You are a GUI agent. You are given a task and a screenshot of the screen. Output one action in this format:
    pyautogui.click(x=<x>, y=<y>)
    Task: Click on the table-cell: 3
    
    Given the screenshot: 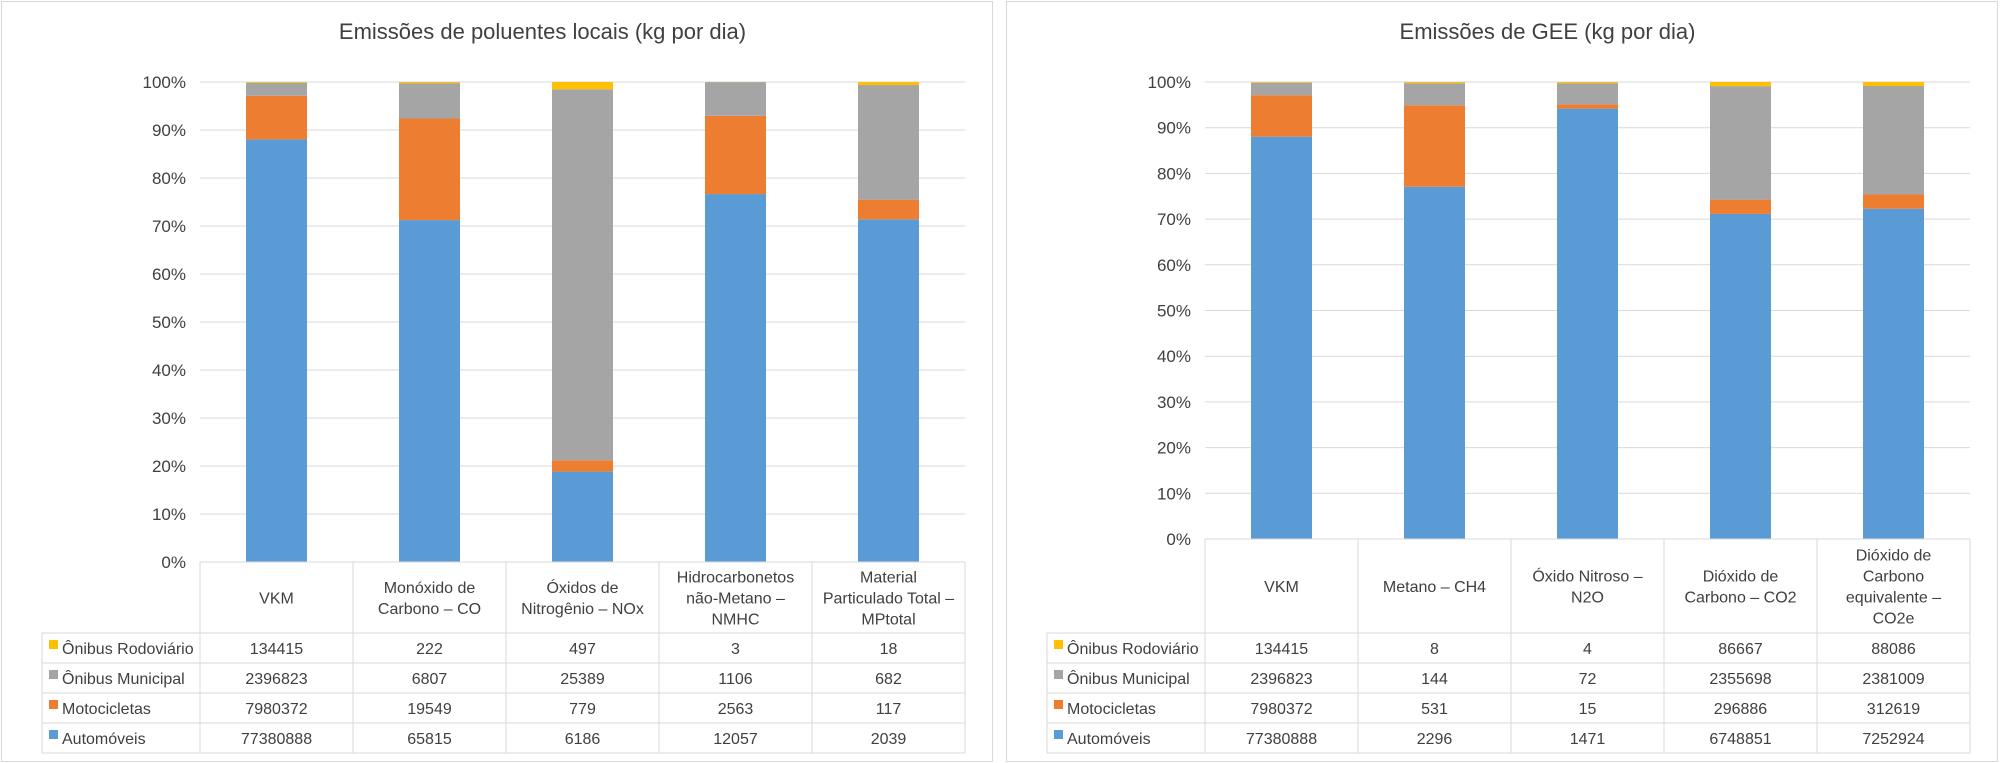 What is the action you would take?
    pyautogui.click(x=735, y=649)
    